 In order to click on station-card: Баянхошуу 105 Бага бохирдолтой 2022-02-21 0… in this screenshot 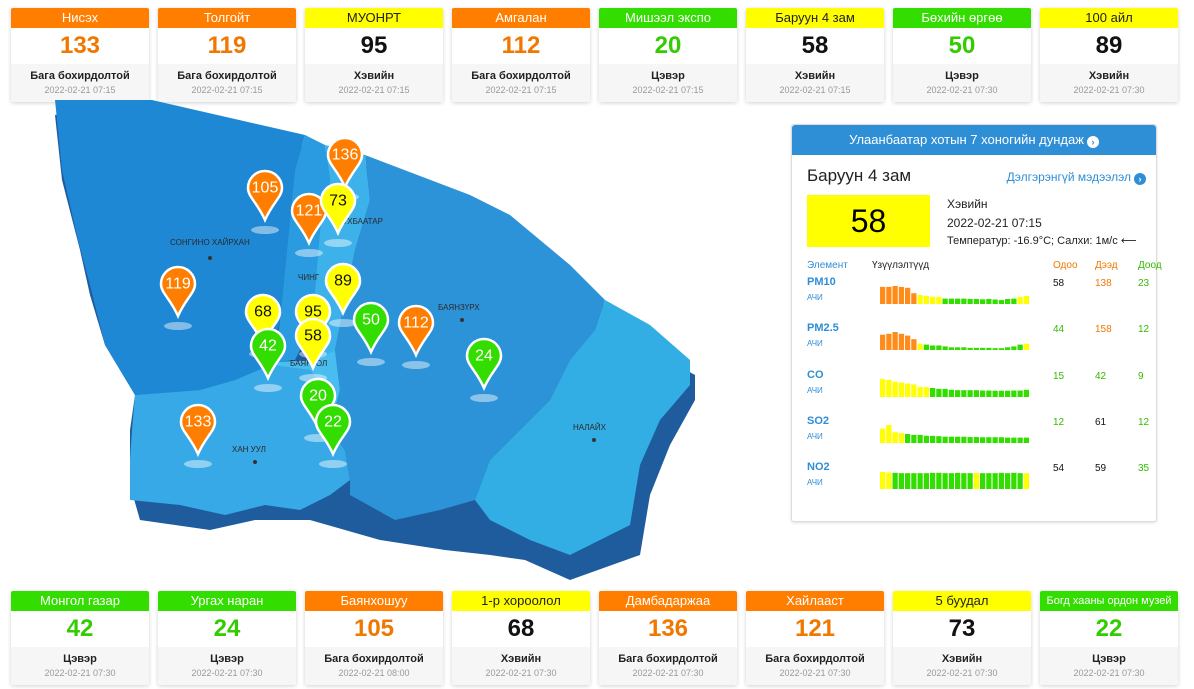, I will do `click(374, 638)`.